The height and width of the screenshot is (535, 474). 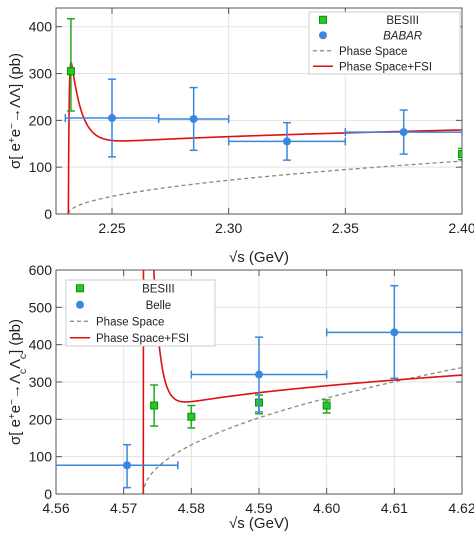 I want to click on x-tick-label: 2.30, so click(x=228, y=228).